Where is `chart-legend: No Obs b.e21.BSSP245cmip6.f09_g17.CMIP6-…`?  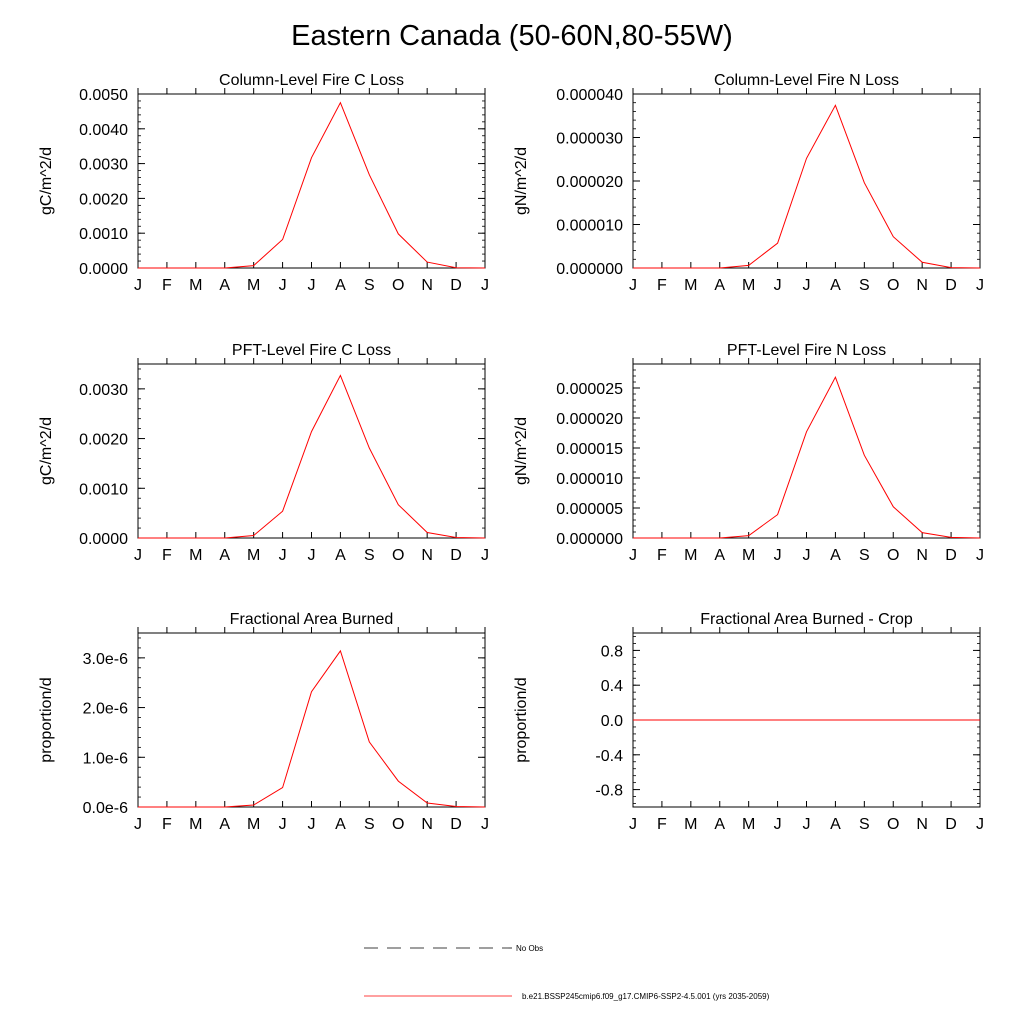
chart-legend: No Obs b.e21.BSSP245cmip6.f09_g17.CMIP6-… is located at coordinates (567, 972).